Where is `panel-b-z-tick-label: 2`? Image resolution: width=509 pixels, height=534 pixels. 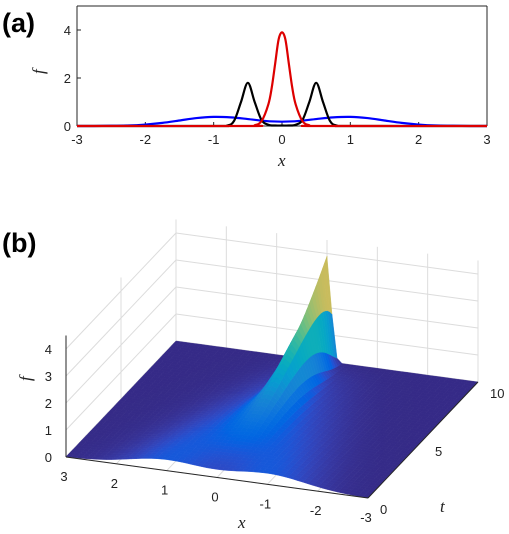
panel-b-z-tick-label: 2 is located at coordinates (48, 403).